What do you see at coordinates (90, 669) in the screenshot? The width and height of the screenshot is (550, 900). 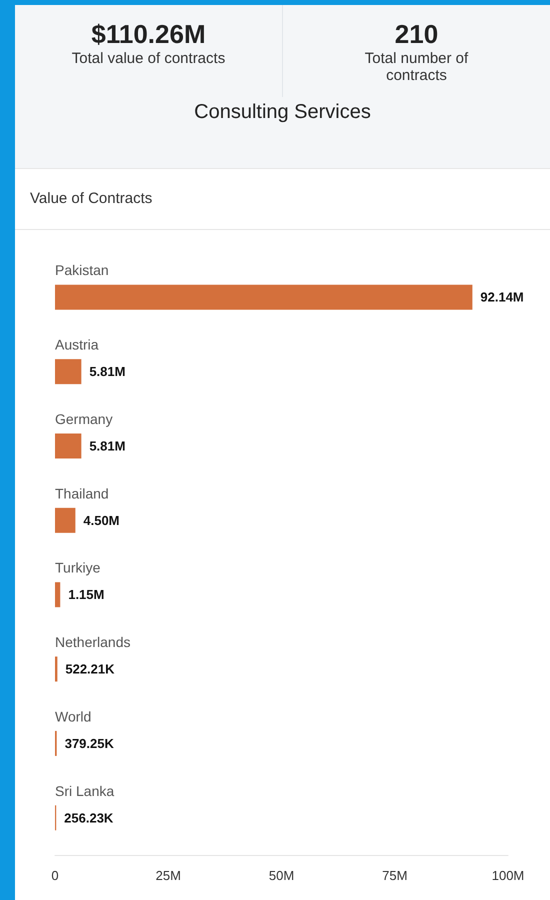 I see `data-label: 522.21K` at bounding box center [90, 669].